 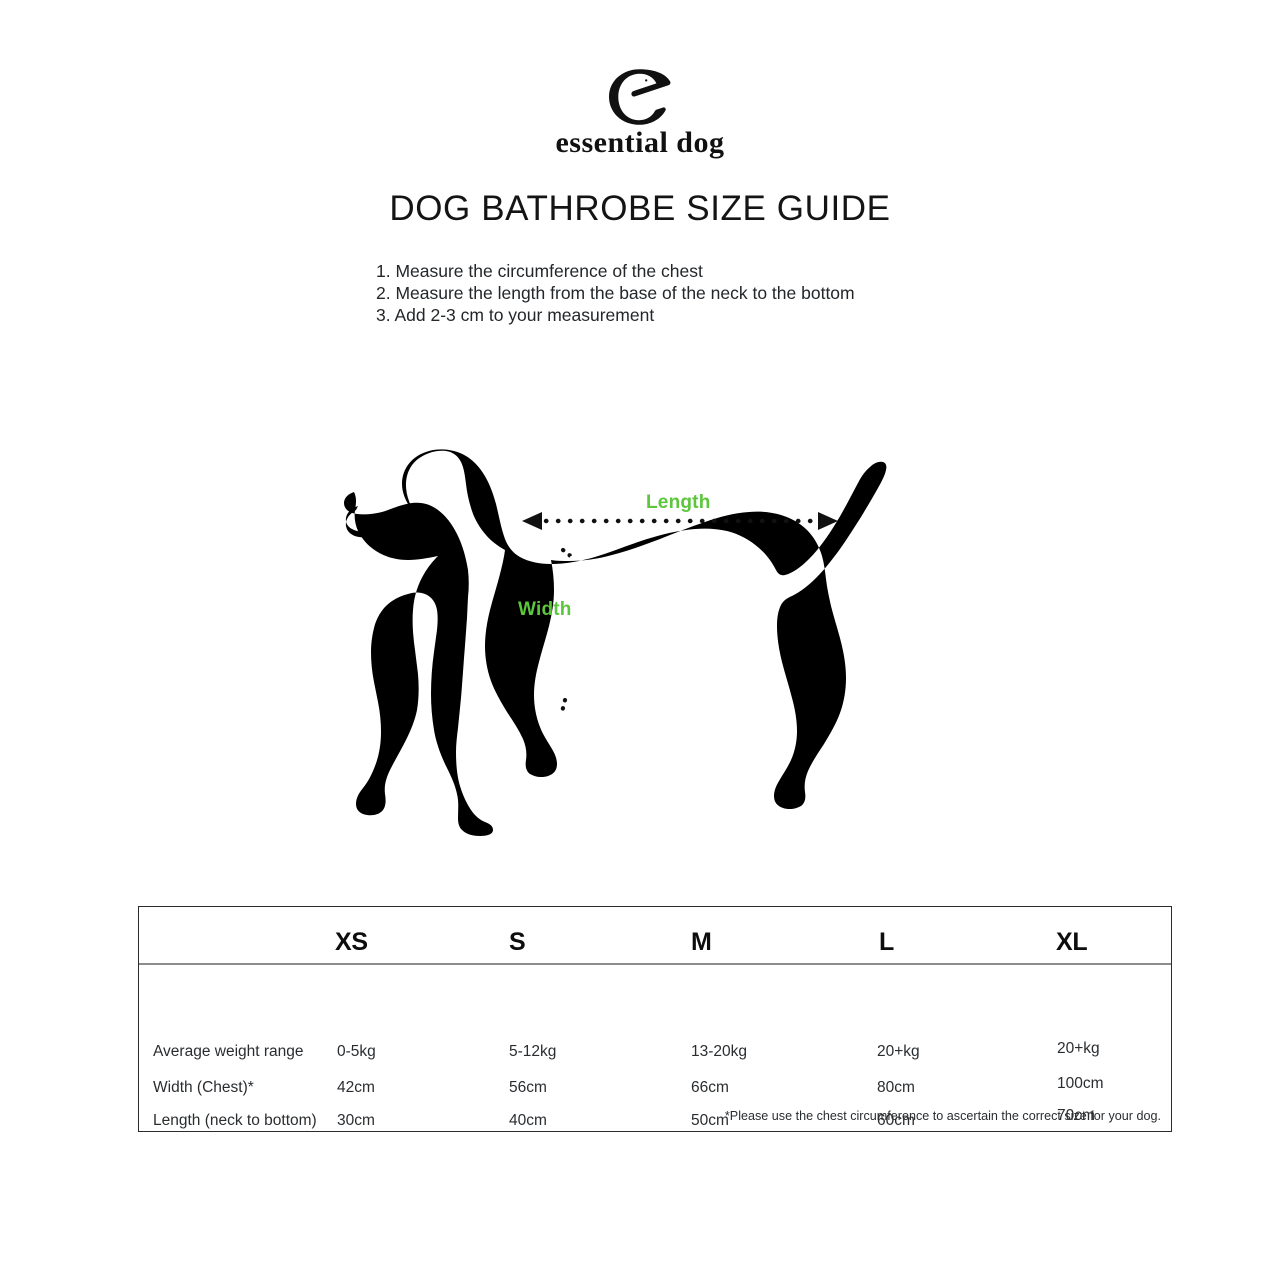 What do you see at coordinates (898, 1051) in the screenshot?
I see `cell-weight-l: 20+kg` at bounding box center [898, 1051].